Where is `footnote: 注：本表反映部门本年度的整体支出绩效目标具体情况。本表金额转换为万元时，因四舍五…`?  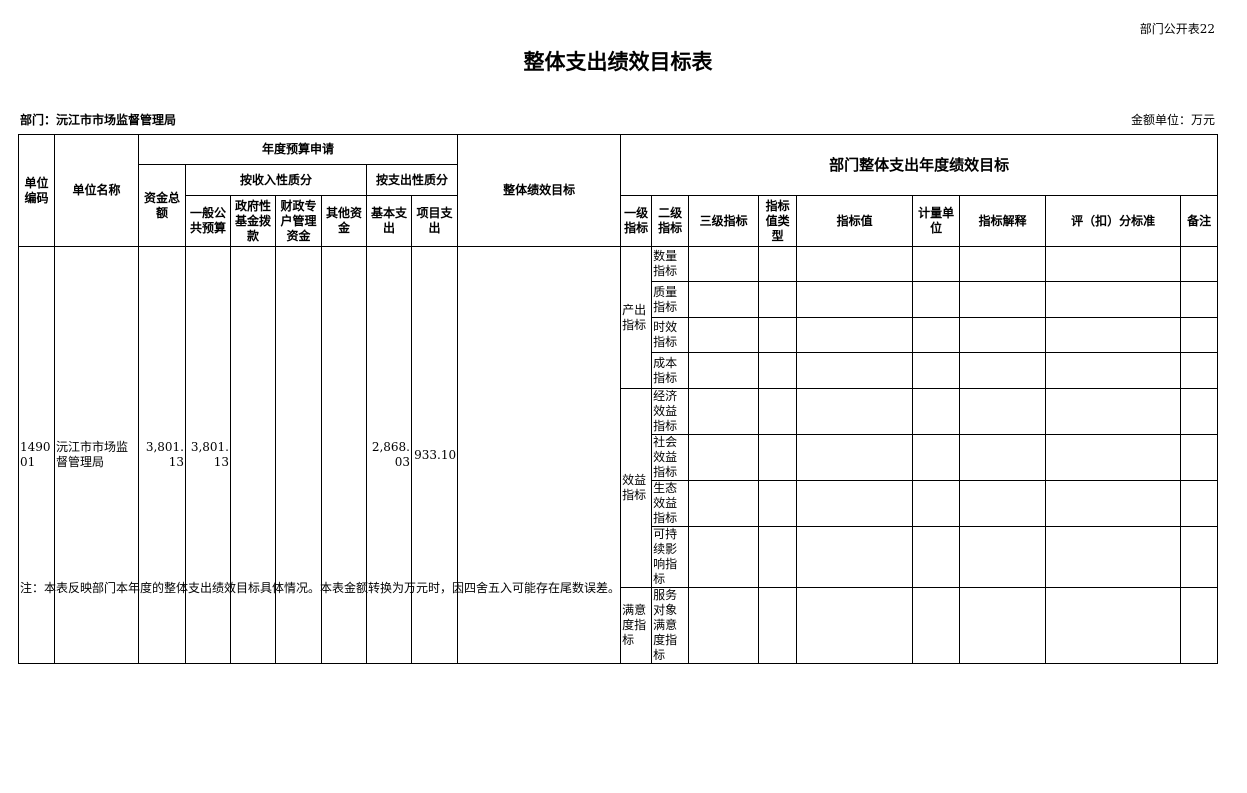
footnote: 注：本表反映部门本年度的整体支出绩效目标具体情况。本表金额转换为万元时，因四舍五… is located at coordinates (320, 588).